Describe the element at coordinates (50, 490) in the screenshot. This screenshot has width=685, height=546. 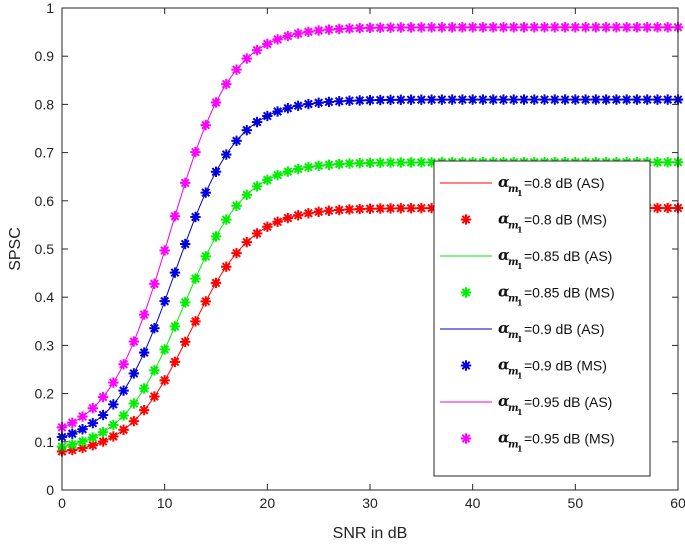
I see `y-tick-label: 0` at that location.